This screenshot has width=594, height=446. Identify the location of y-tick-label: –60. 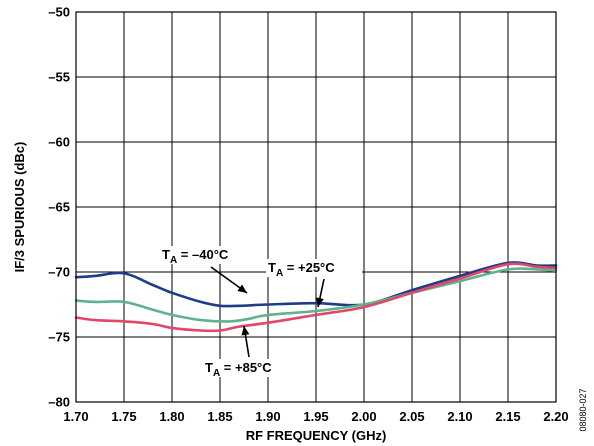
(59, 142).